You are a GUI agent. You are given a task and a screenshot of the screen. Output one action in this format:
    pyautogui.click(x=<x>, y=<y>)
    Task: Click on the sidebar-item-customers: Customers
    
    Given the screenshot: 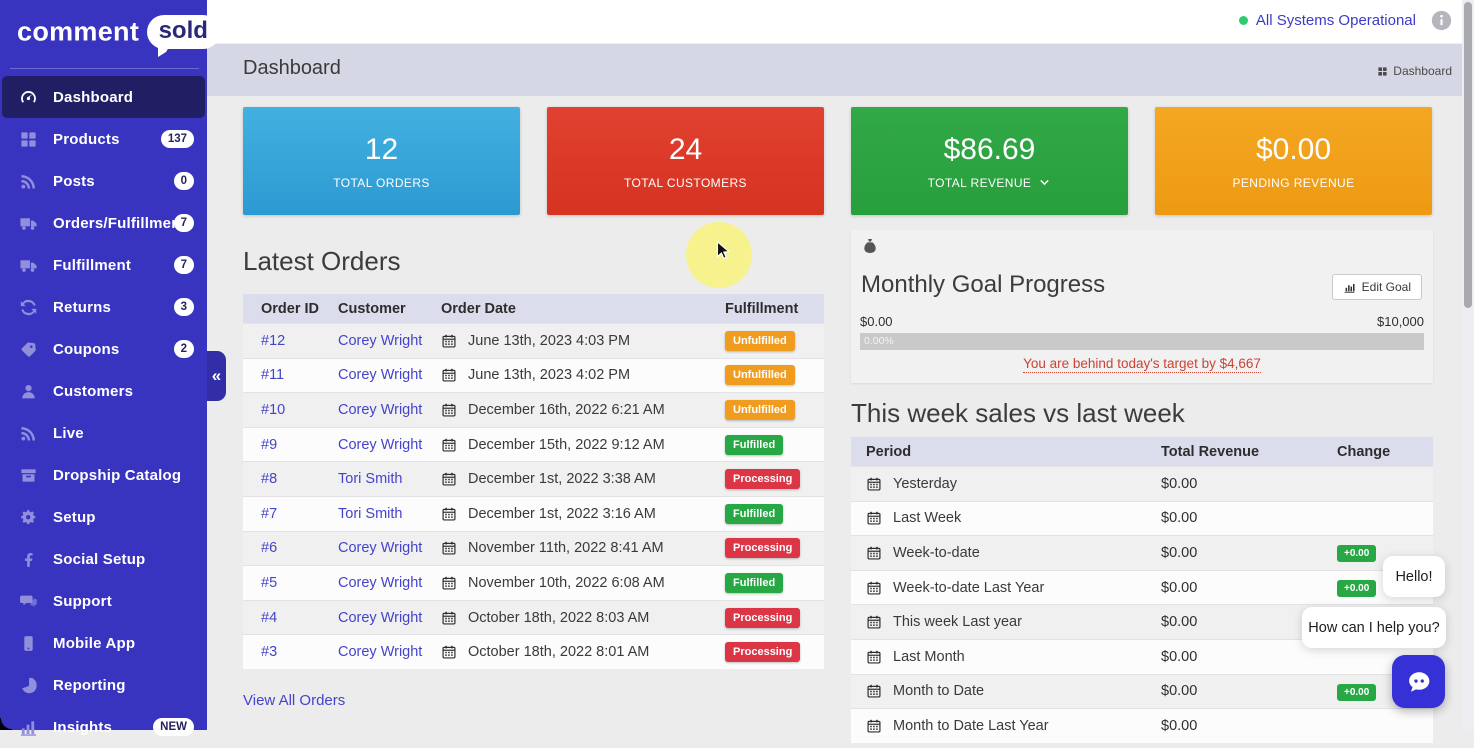 What is the action you would take?
    pyautogui.click(x=103, y=391)
    